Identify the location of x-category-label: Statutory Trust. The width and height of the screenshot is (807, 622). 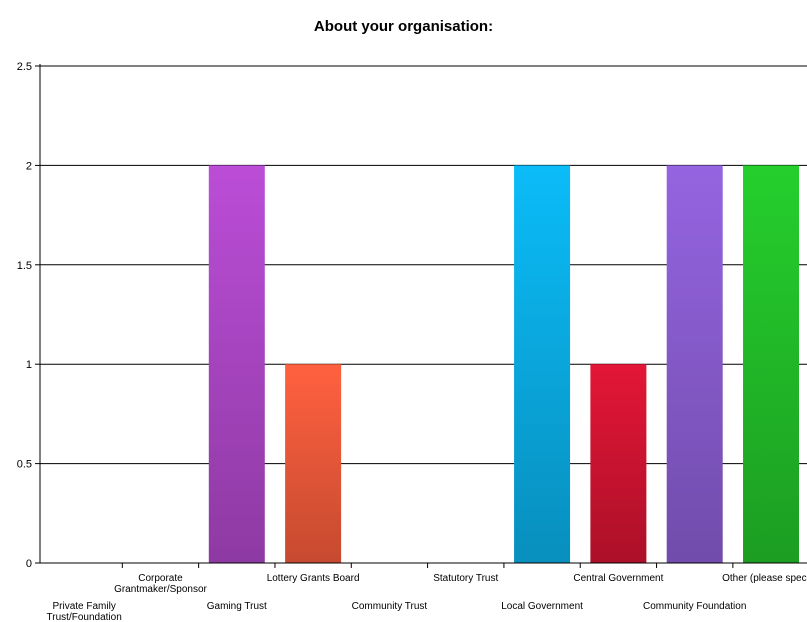
(465, 578).